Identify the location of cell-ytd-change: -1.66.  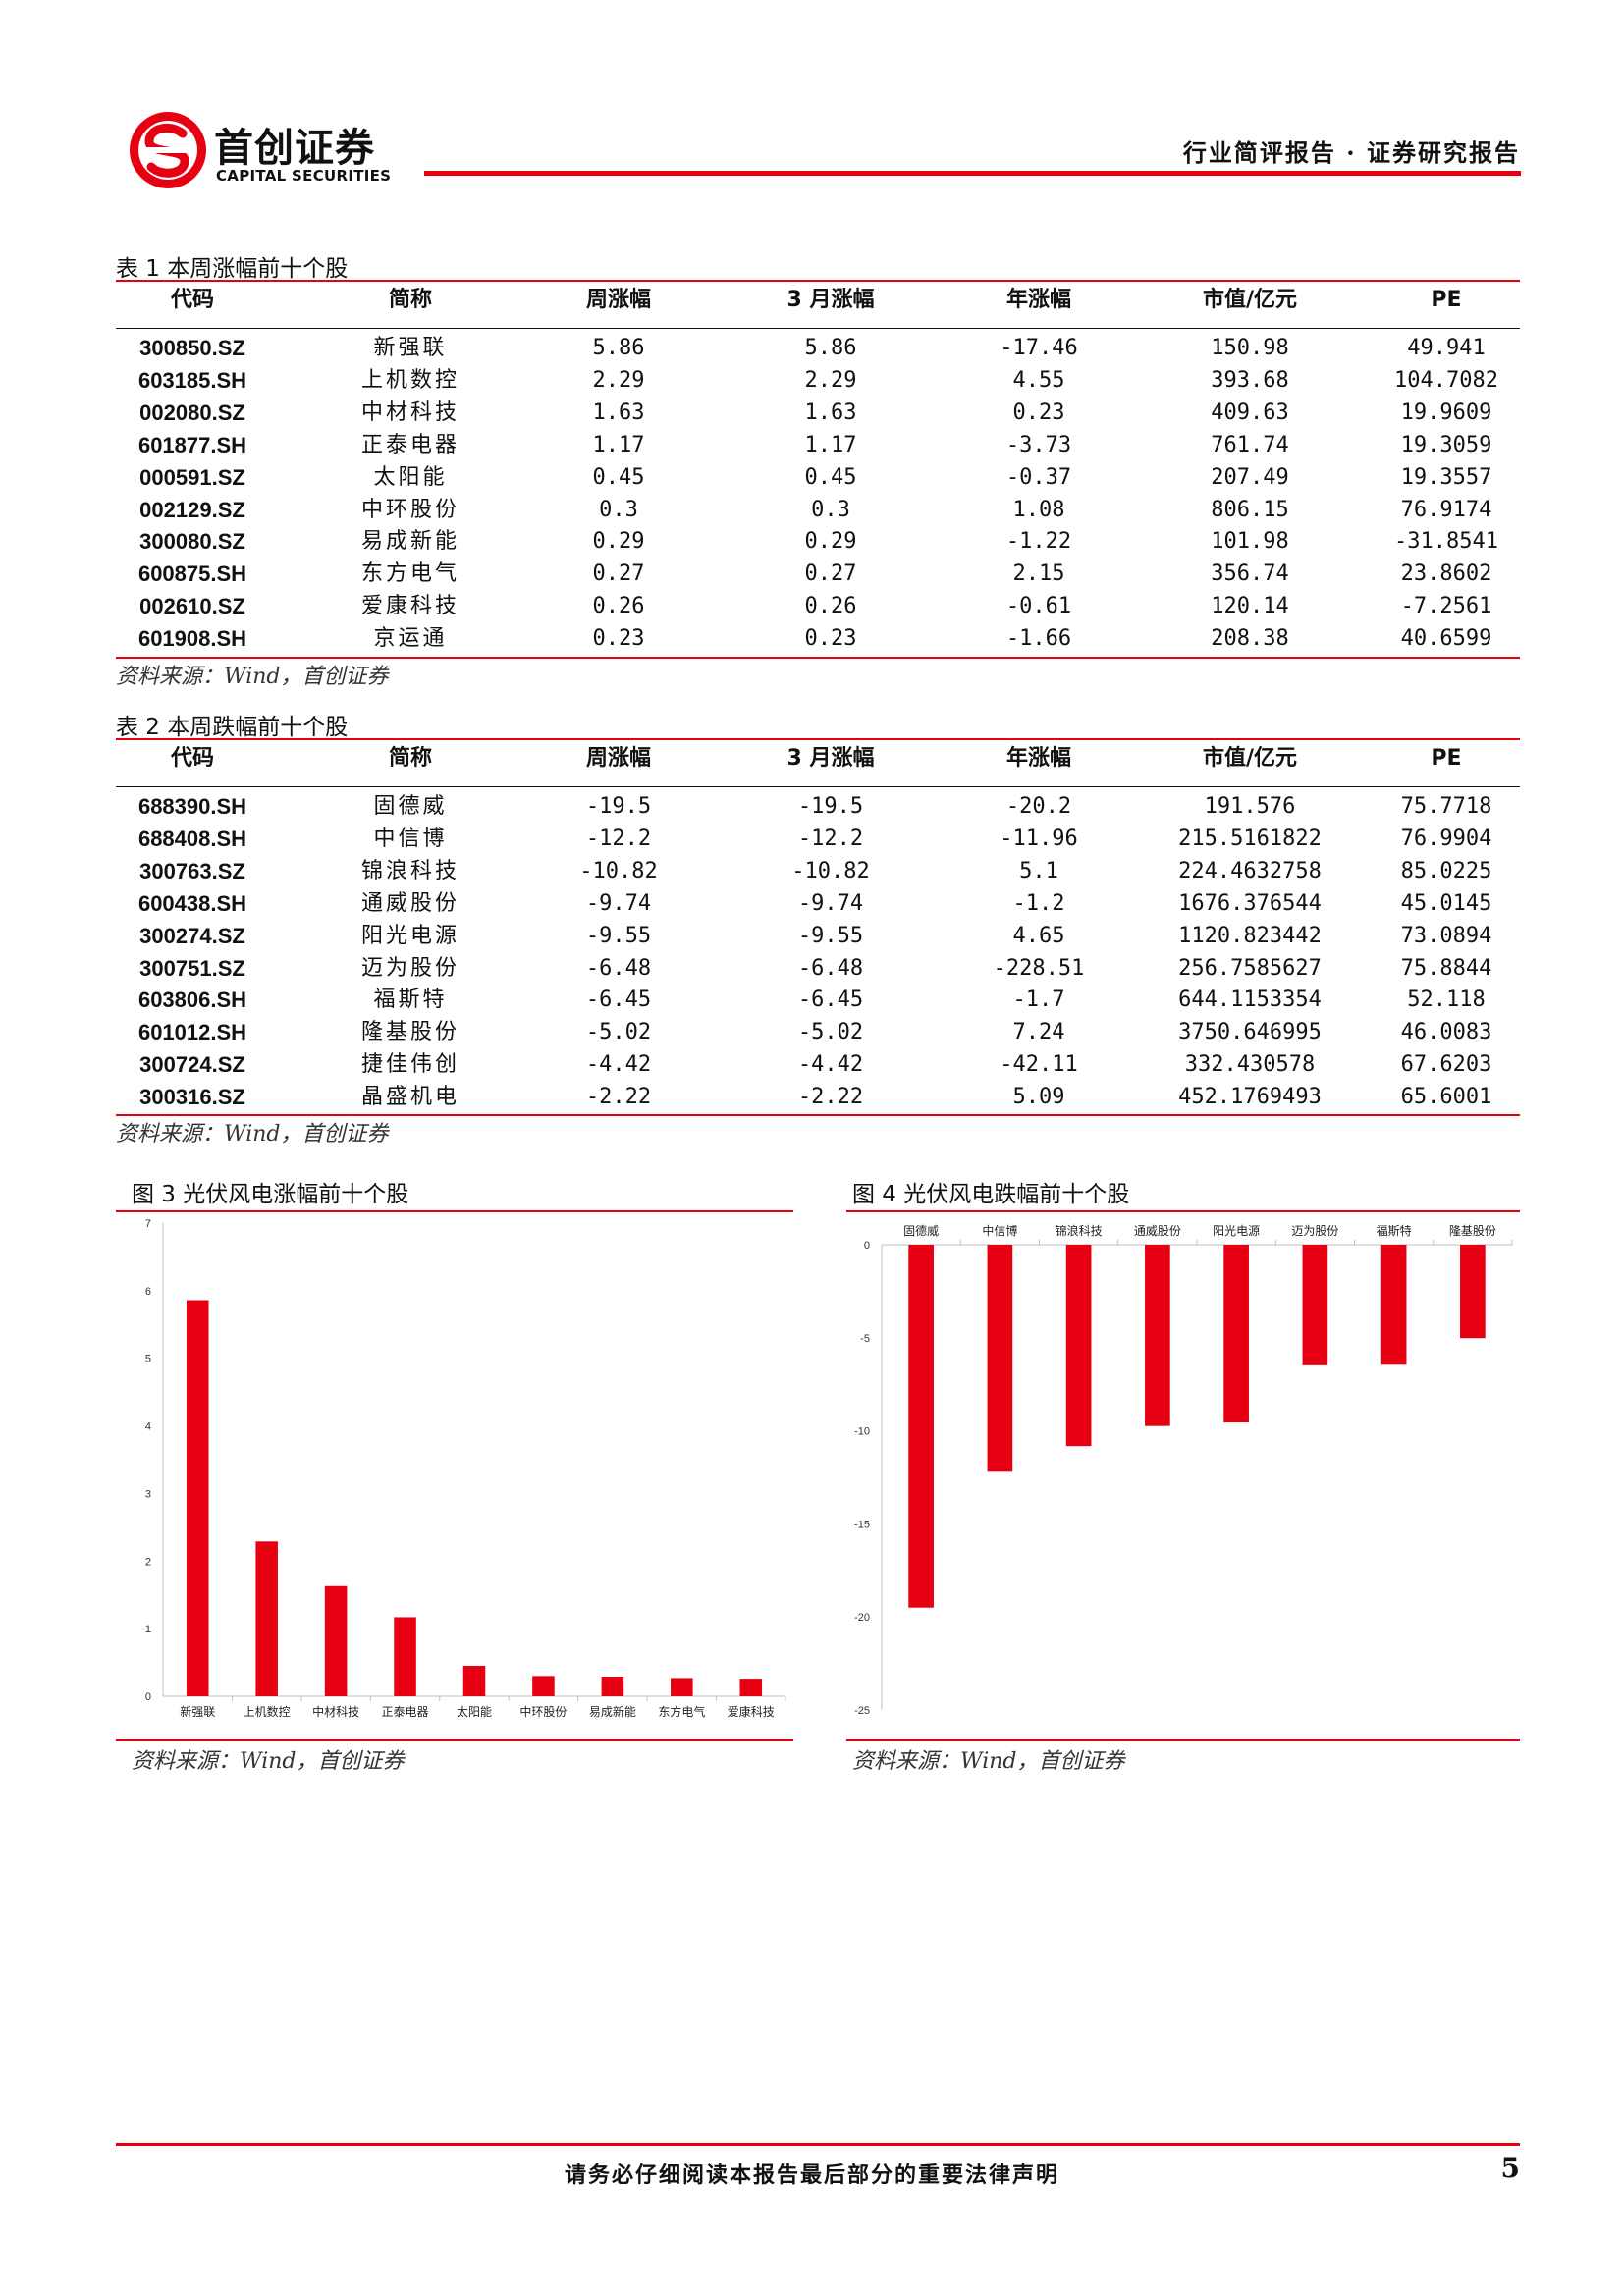
(1038, 639).